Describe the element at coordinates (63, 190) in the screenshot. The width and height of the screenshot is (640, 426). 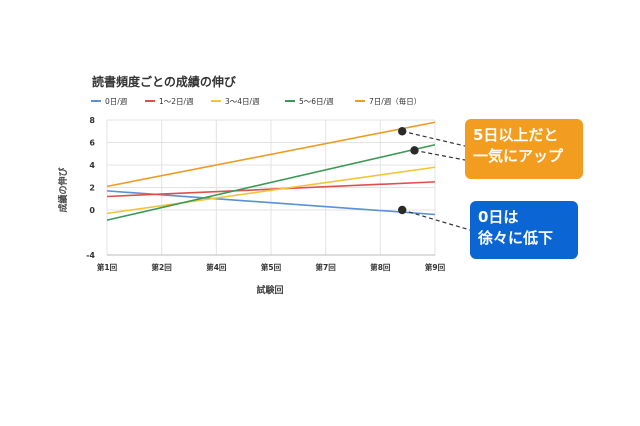
I see `y-axis-label: 成績の伸び` at that location.